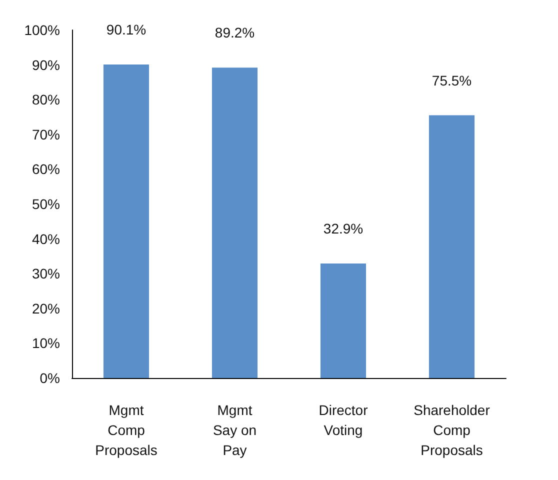  Describe the element at coordinates (343, 228) in the screenshot. I see `data-label: 32.9%` at that location.